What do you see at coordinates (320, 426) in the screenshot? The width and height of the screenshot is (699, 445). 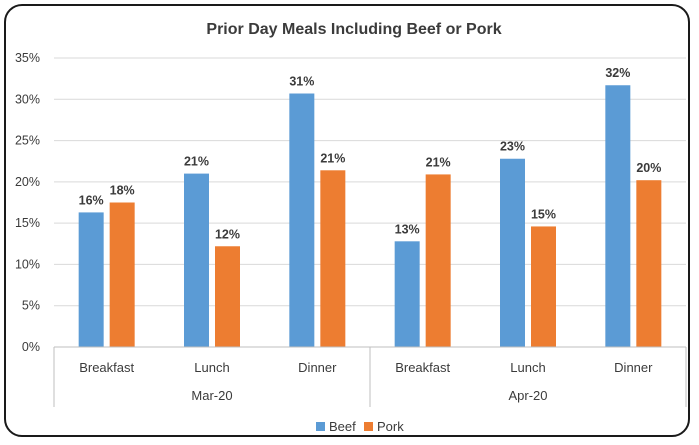 I see `legend-swatch-beef` at bounding box center [320, 426].